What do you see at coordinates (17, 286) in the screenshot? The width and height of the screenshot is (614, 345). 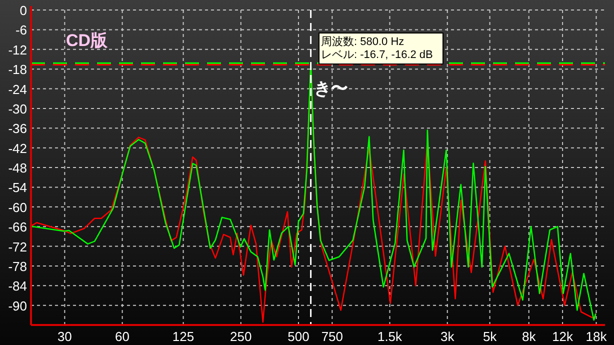 I see `y-tick-label: -84` at bounding box center [17, 286].